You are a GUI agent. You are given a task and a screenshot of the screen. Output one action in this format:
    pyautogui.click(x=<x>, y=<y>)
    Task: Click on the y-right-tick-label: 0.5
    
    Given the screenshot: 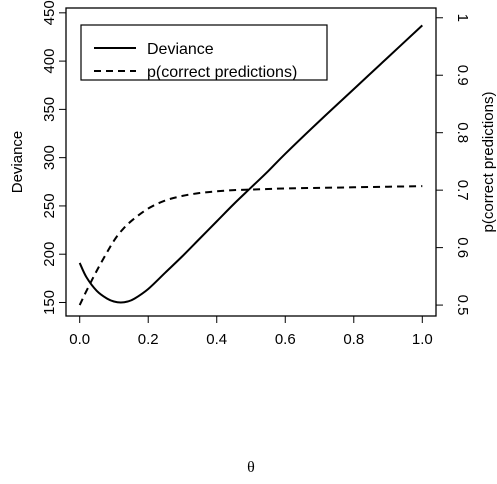 What is the action you would take?
    pyautogui.click(x=462, y=305)
    